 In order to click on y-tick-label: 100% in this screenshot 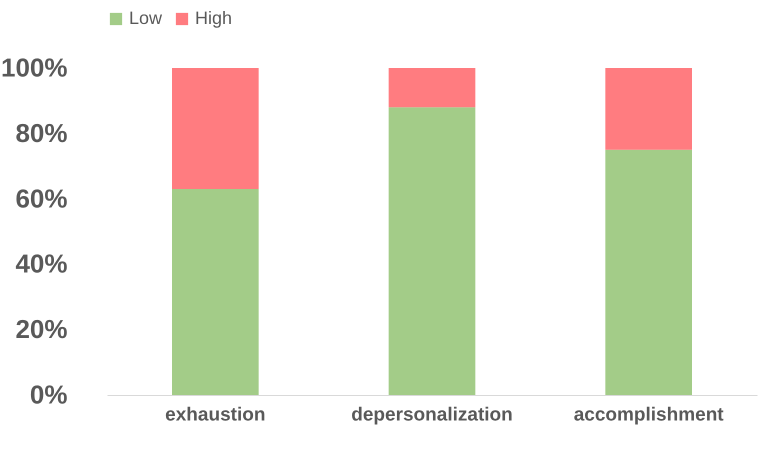, I will do `click(34, 67)`.